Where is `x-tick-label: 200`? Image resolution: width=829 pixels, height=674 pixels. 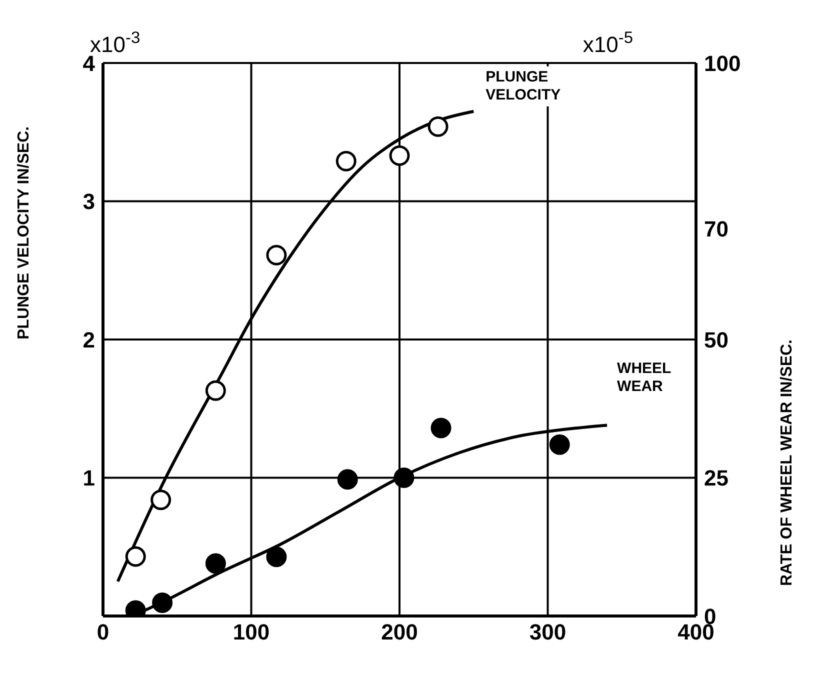
x-tick-label: 200 is located at coordinates (399, 632).